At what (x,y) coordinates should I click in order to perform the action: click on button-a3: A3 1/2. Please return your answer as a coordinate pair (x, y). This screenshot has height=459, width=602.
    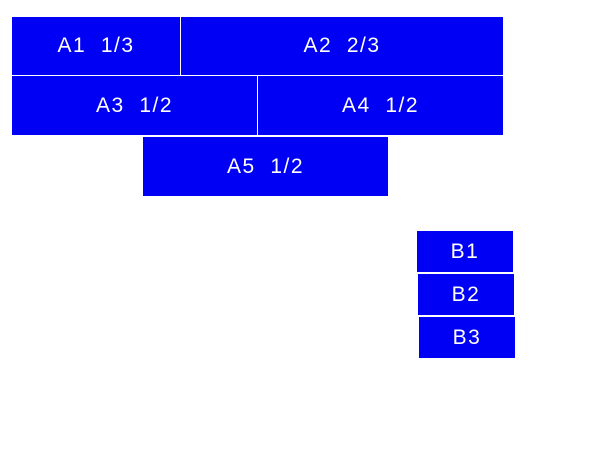
    Looking at the image, I should click on (134, 105).